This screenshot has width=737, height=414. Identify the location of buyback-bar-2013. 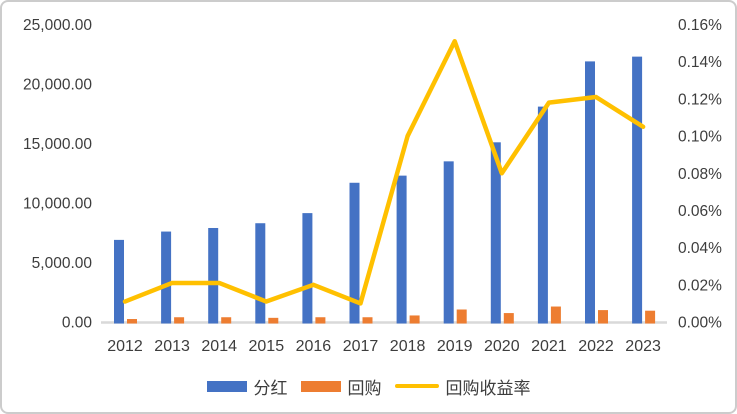
(179, 320).